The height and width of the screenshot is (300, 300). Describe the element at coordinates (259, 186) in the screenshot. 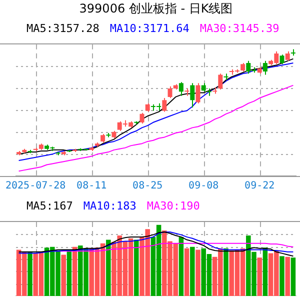

I see `x-tick-label: 09-22` at that location.